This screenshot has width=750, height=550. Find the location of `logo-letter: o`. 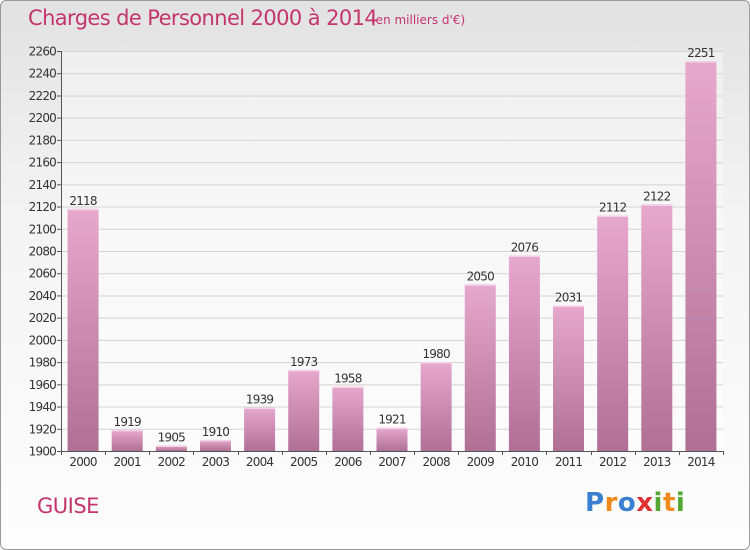

logo-letter: o is located at coordinates (627, 503).